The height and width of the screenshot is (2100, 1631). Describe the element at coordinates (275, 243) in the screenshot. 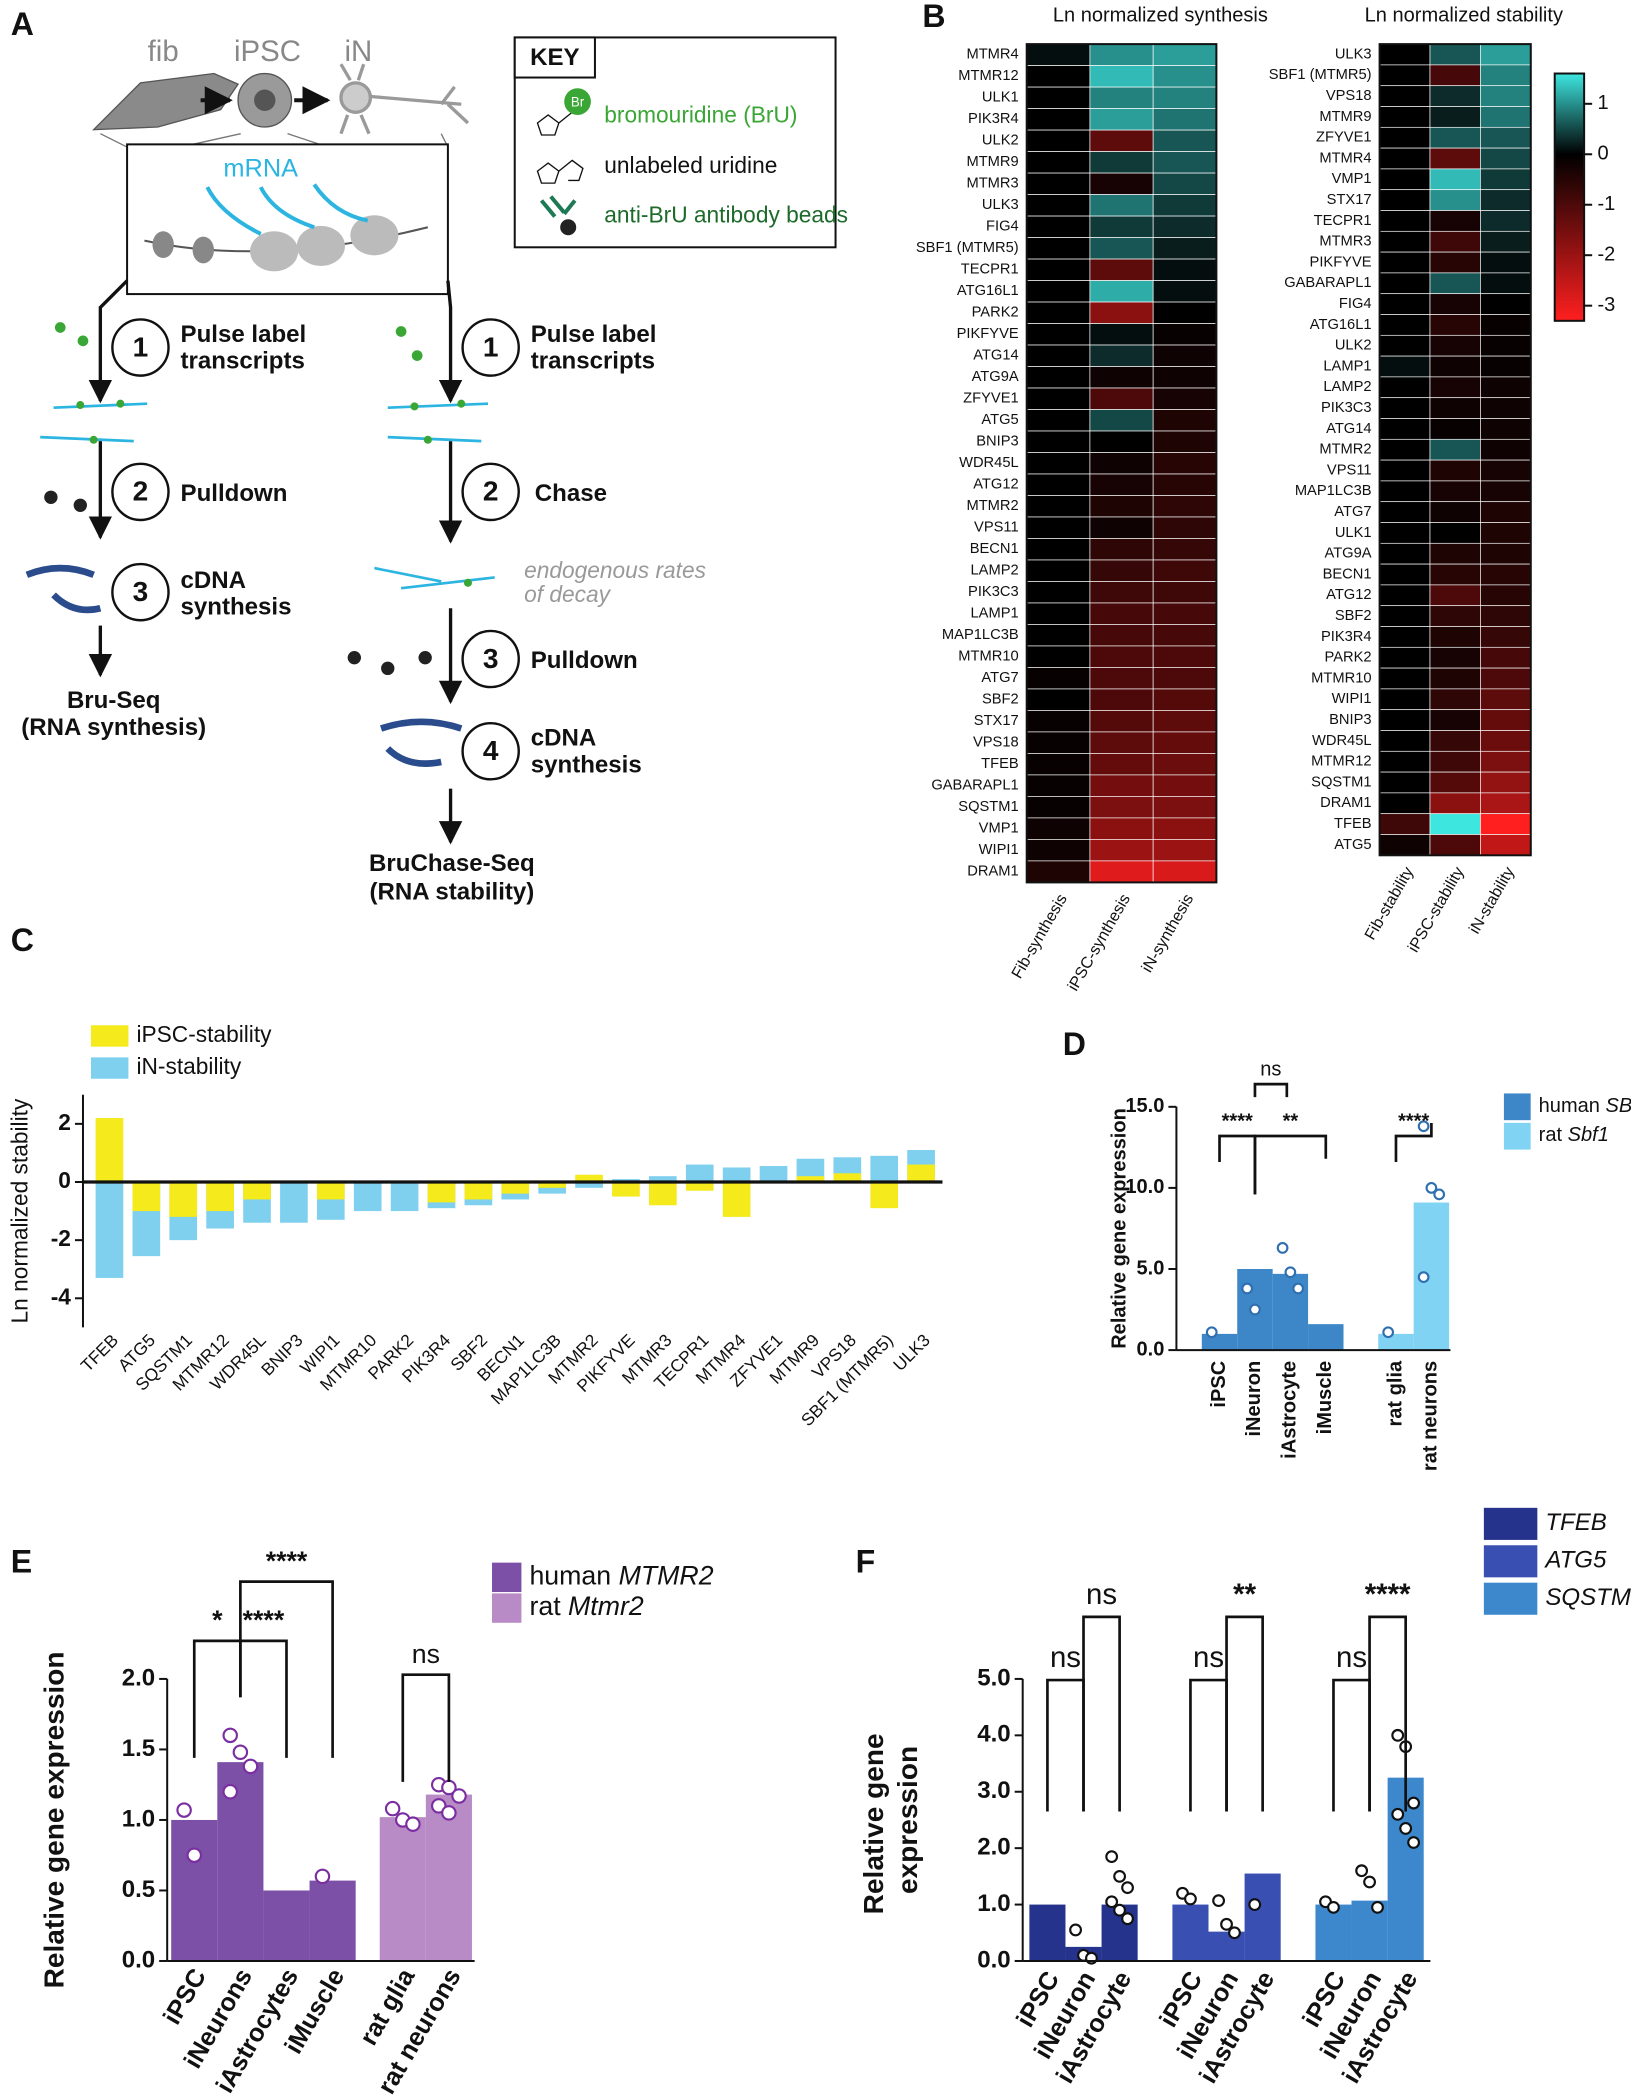

I see `ribosomes` at that location.